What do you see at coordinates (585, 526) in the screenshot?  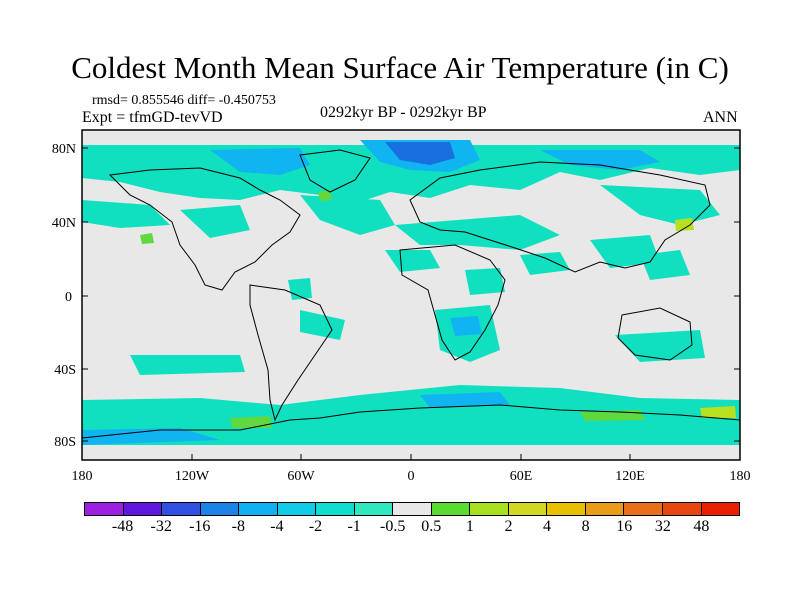 I see `colorbar-label: 8` at bounding box center [585, 526].